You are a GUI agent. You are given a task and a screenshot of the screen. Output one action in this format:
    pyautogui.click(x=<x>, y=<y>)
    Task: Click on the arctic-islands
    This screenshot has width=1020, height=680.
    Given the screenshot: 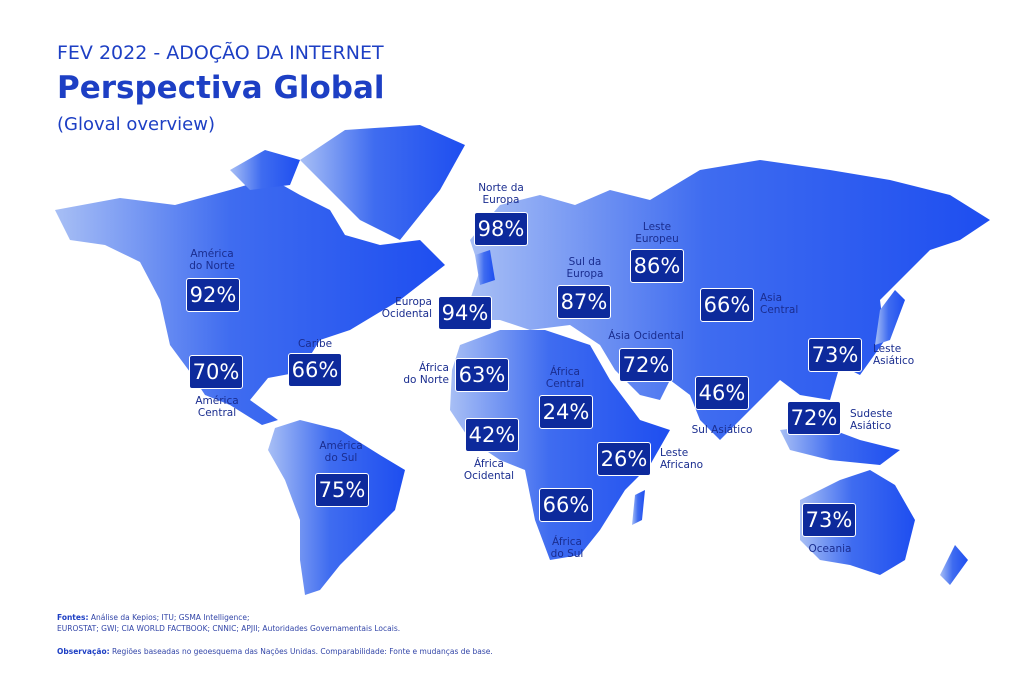 What is the action you would take?
    pyautogui.click(x=265, y=170)
    